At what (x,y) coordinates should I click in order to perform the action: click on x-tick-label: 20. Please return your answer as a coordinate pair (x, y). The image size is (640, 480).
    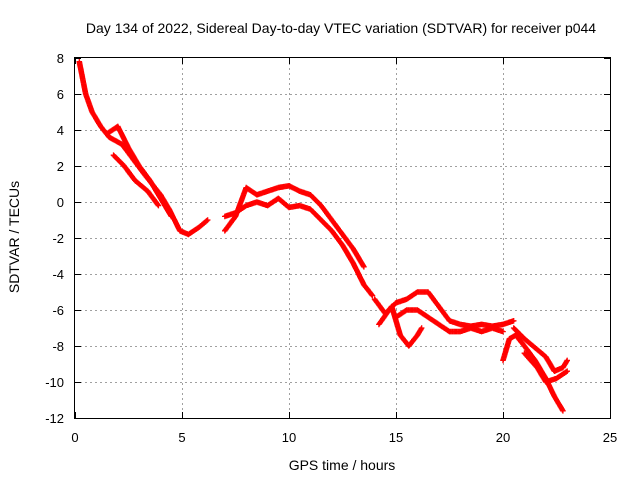
    Looking at the image, I should click on (503, 437).